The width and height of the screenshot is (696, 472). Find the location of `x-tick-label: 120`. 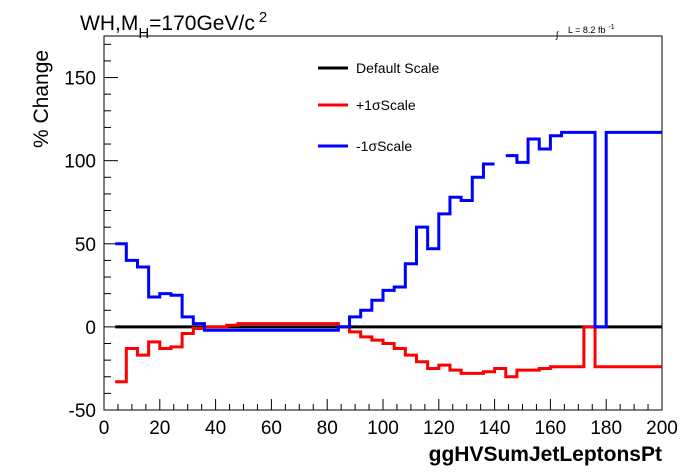

x-tick-label: 120 is located at coordinates (439, 428).